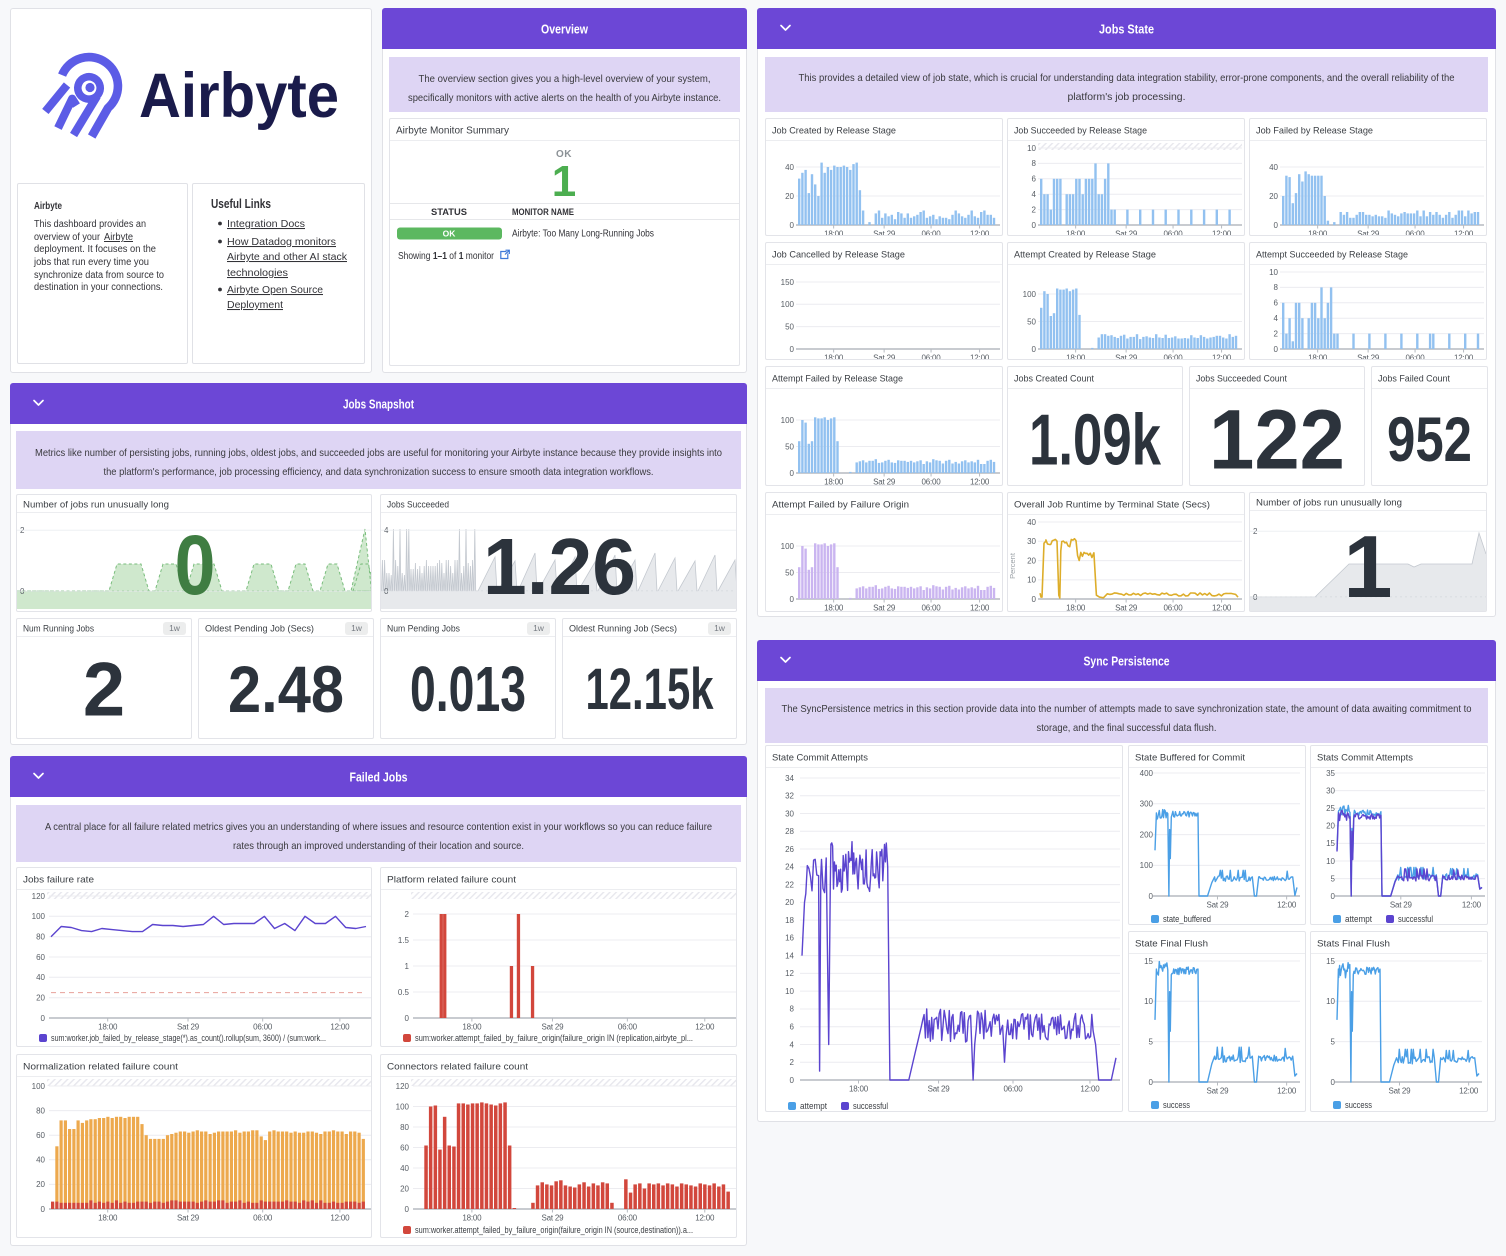 The image size is (1506, 1256). What do you see at coordinates (404, 992) in the screenshot?
I see `svg-text: 0.5` at bounding box center [404, 992].